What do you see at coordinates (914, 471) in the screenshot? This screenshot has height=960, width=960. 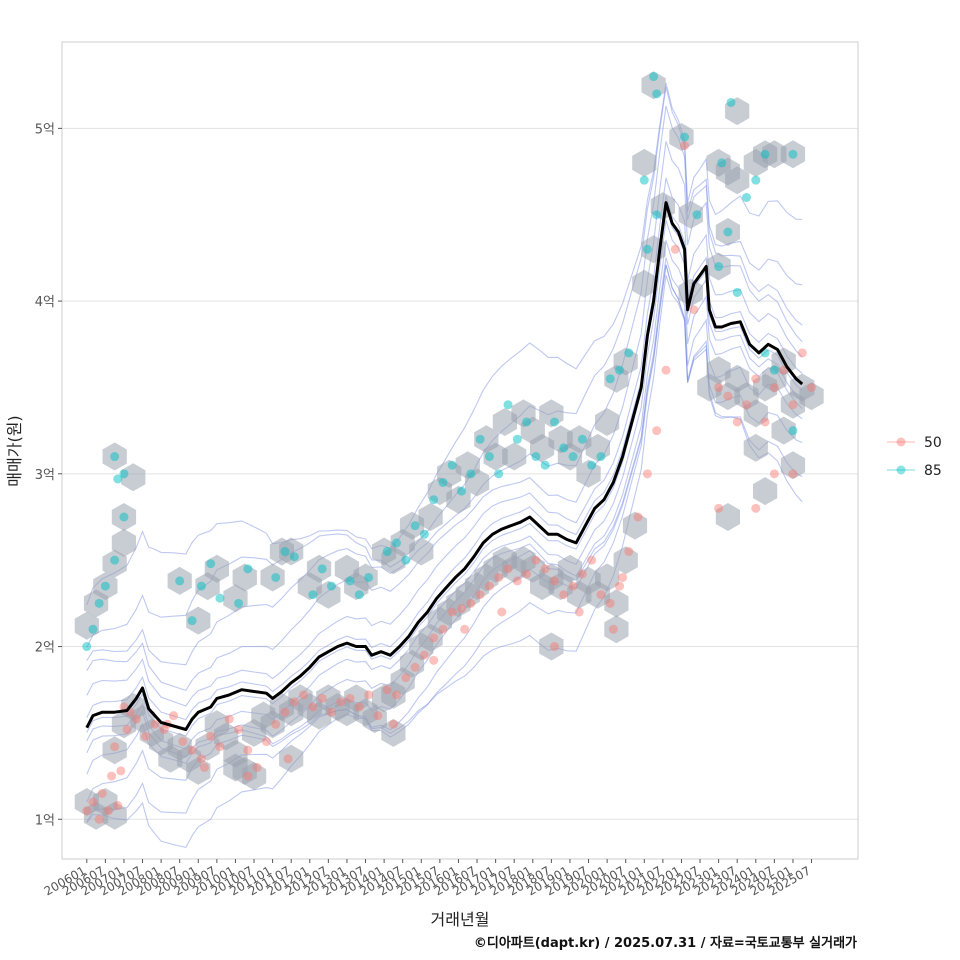 I see `legend-item-85: 85` at bounding box center [914, 471].